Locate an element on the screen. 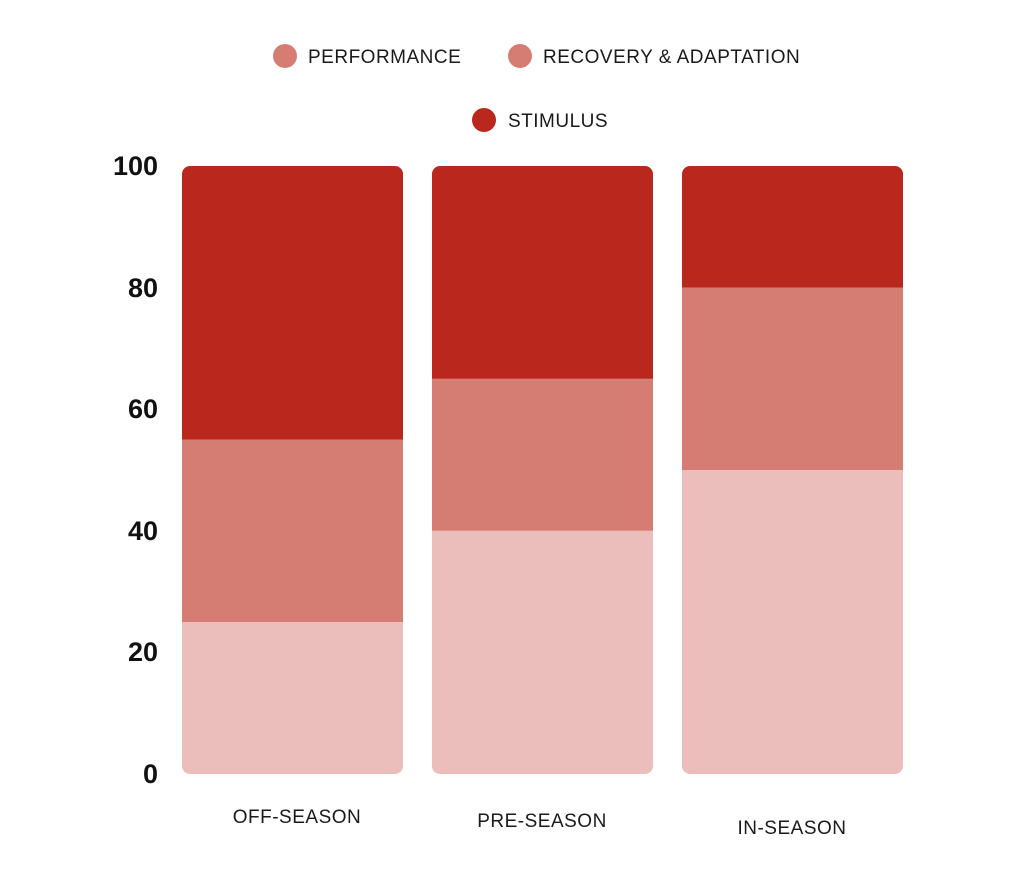  x-tick-label-in-season: IN-SEASON is located at coordinates (791, 828).